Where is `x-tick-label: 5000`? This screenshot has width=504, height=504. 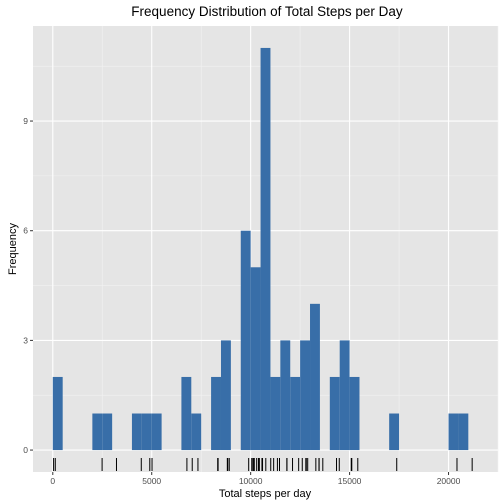 x-tick-label: 5000 is located at coordinates (151, 481).